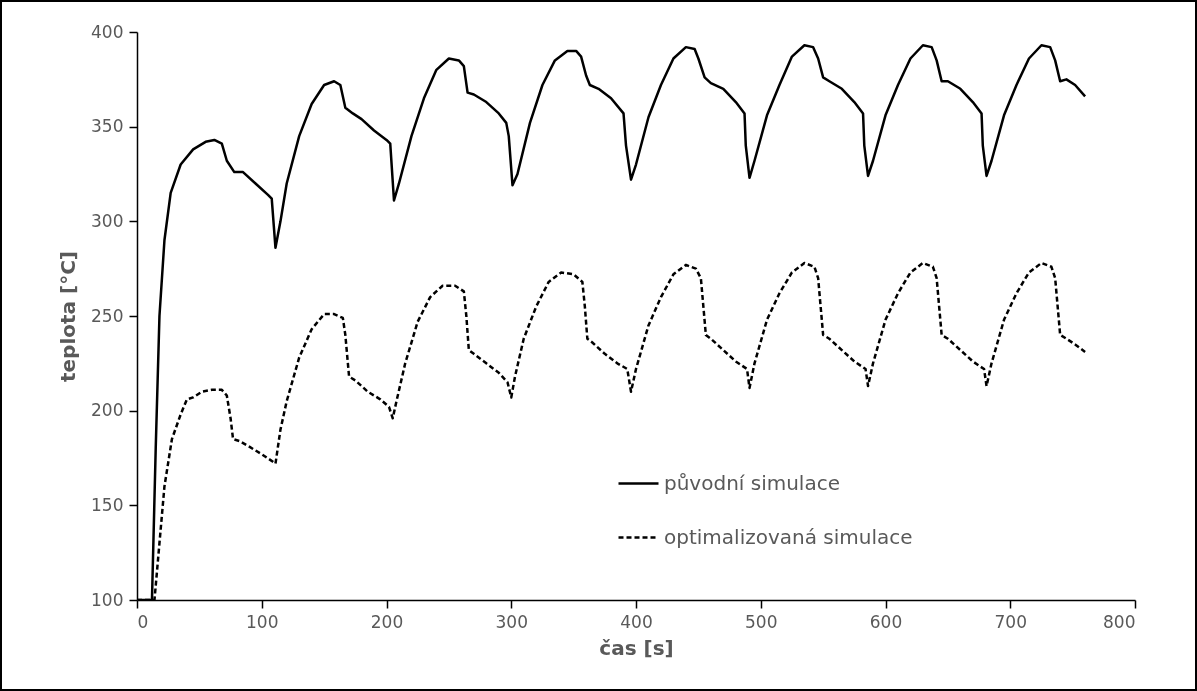  What do you see at coordinates (1119, 621) in the screenshot?
I see `x-tick-label: 800` at bounding box center [1119, 621].